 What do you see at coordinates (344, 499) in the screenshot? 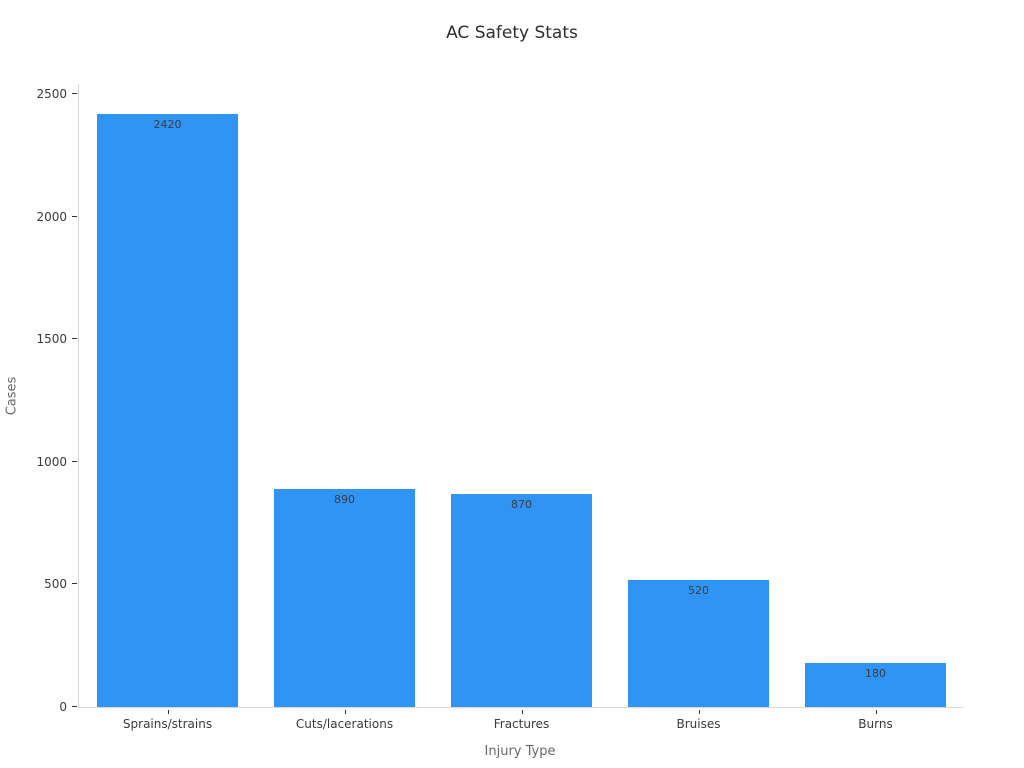
I see `bar-value-label: 890` at bounding box center [344, 499].